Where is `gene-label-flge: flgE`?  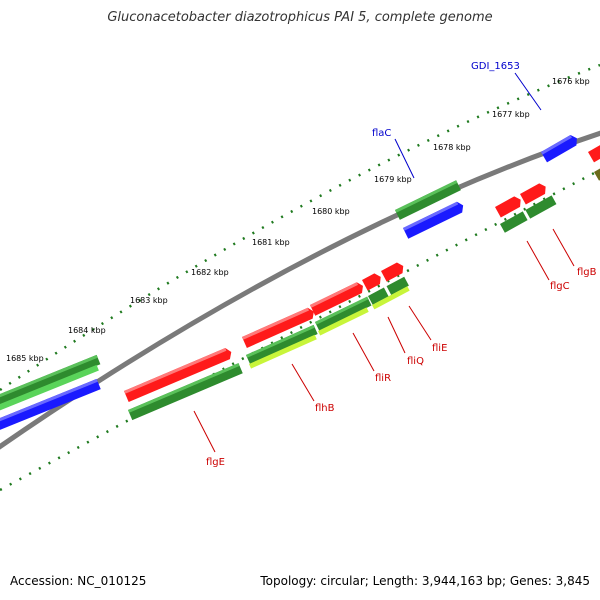
gene-label-flge: flgE is located at coordinates (215, 462).